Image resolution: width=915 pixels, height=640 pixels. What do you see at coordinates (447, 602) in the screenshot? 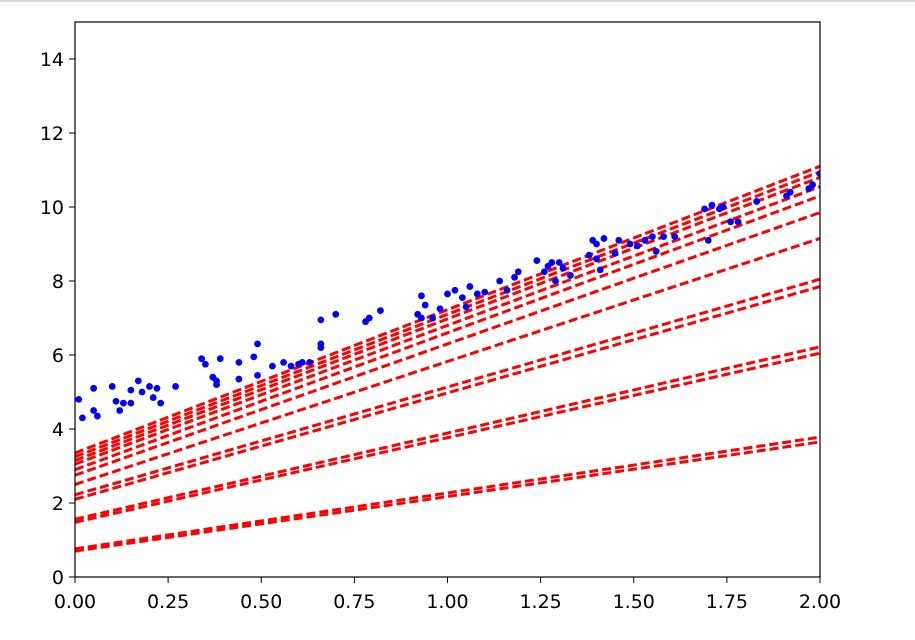
I see `x-tick-label: 1.00` at bounding box center [447, 602].